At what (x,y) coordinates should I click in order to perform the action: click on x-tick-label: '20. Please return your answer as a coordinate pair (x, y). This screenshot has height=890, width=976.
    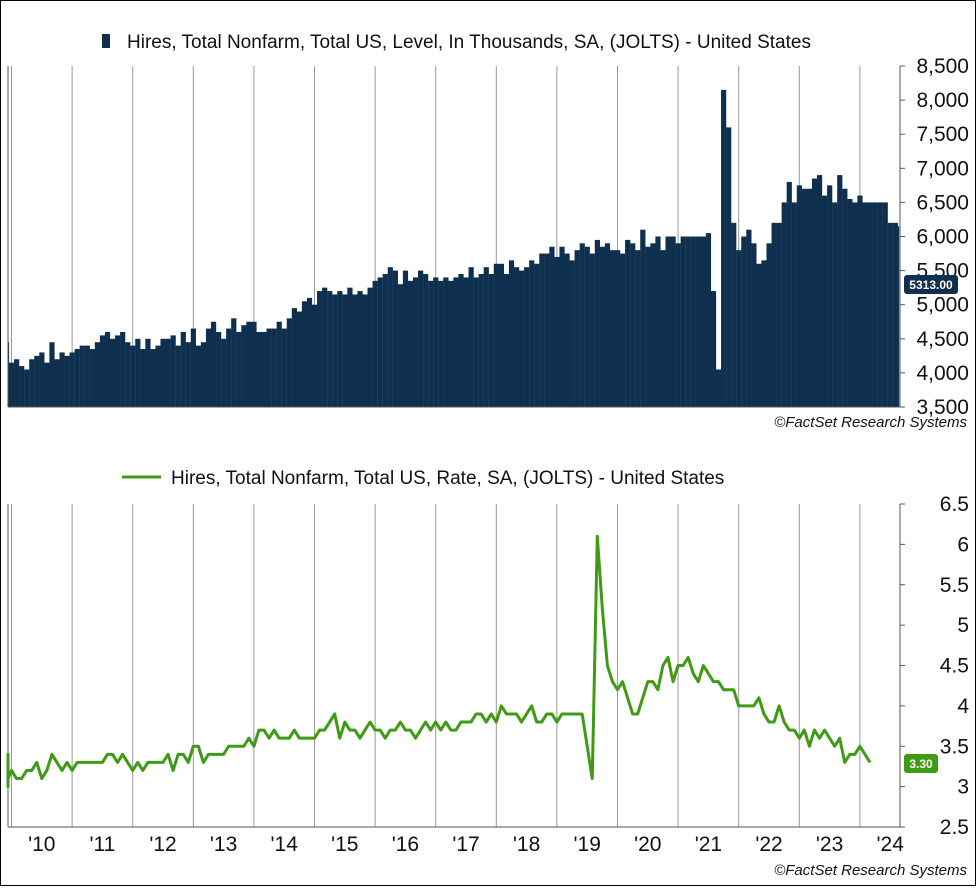
    Looking at the image, I should click on (647, 844).